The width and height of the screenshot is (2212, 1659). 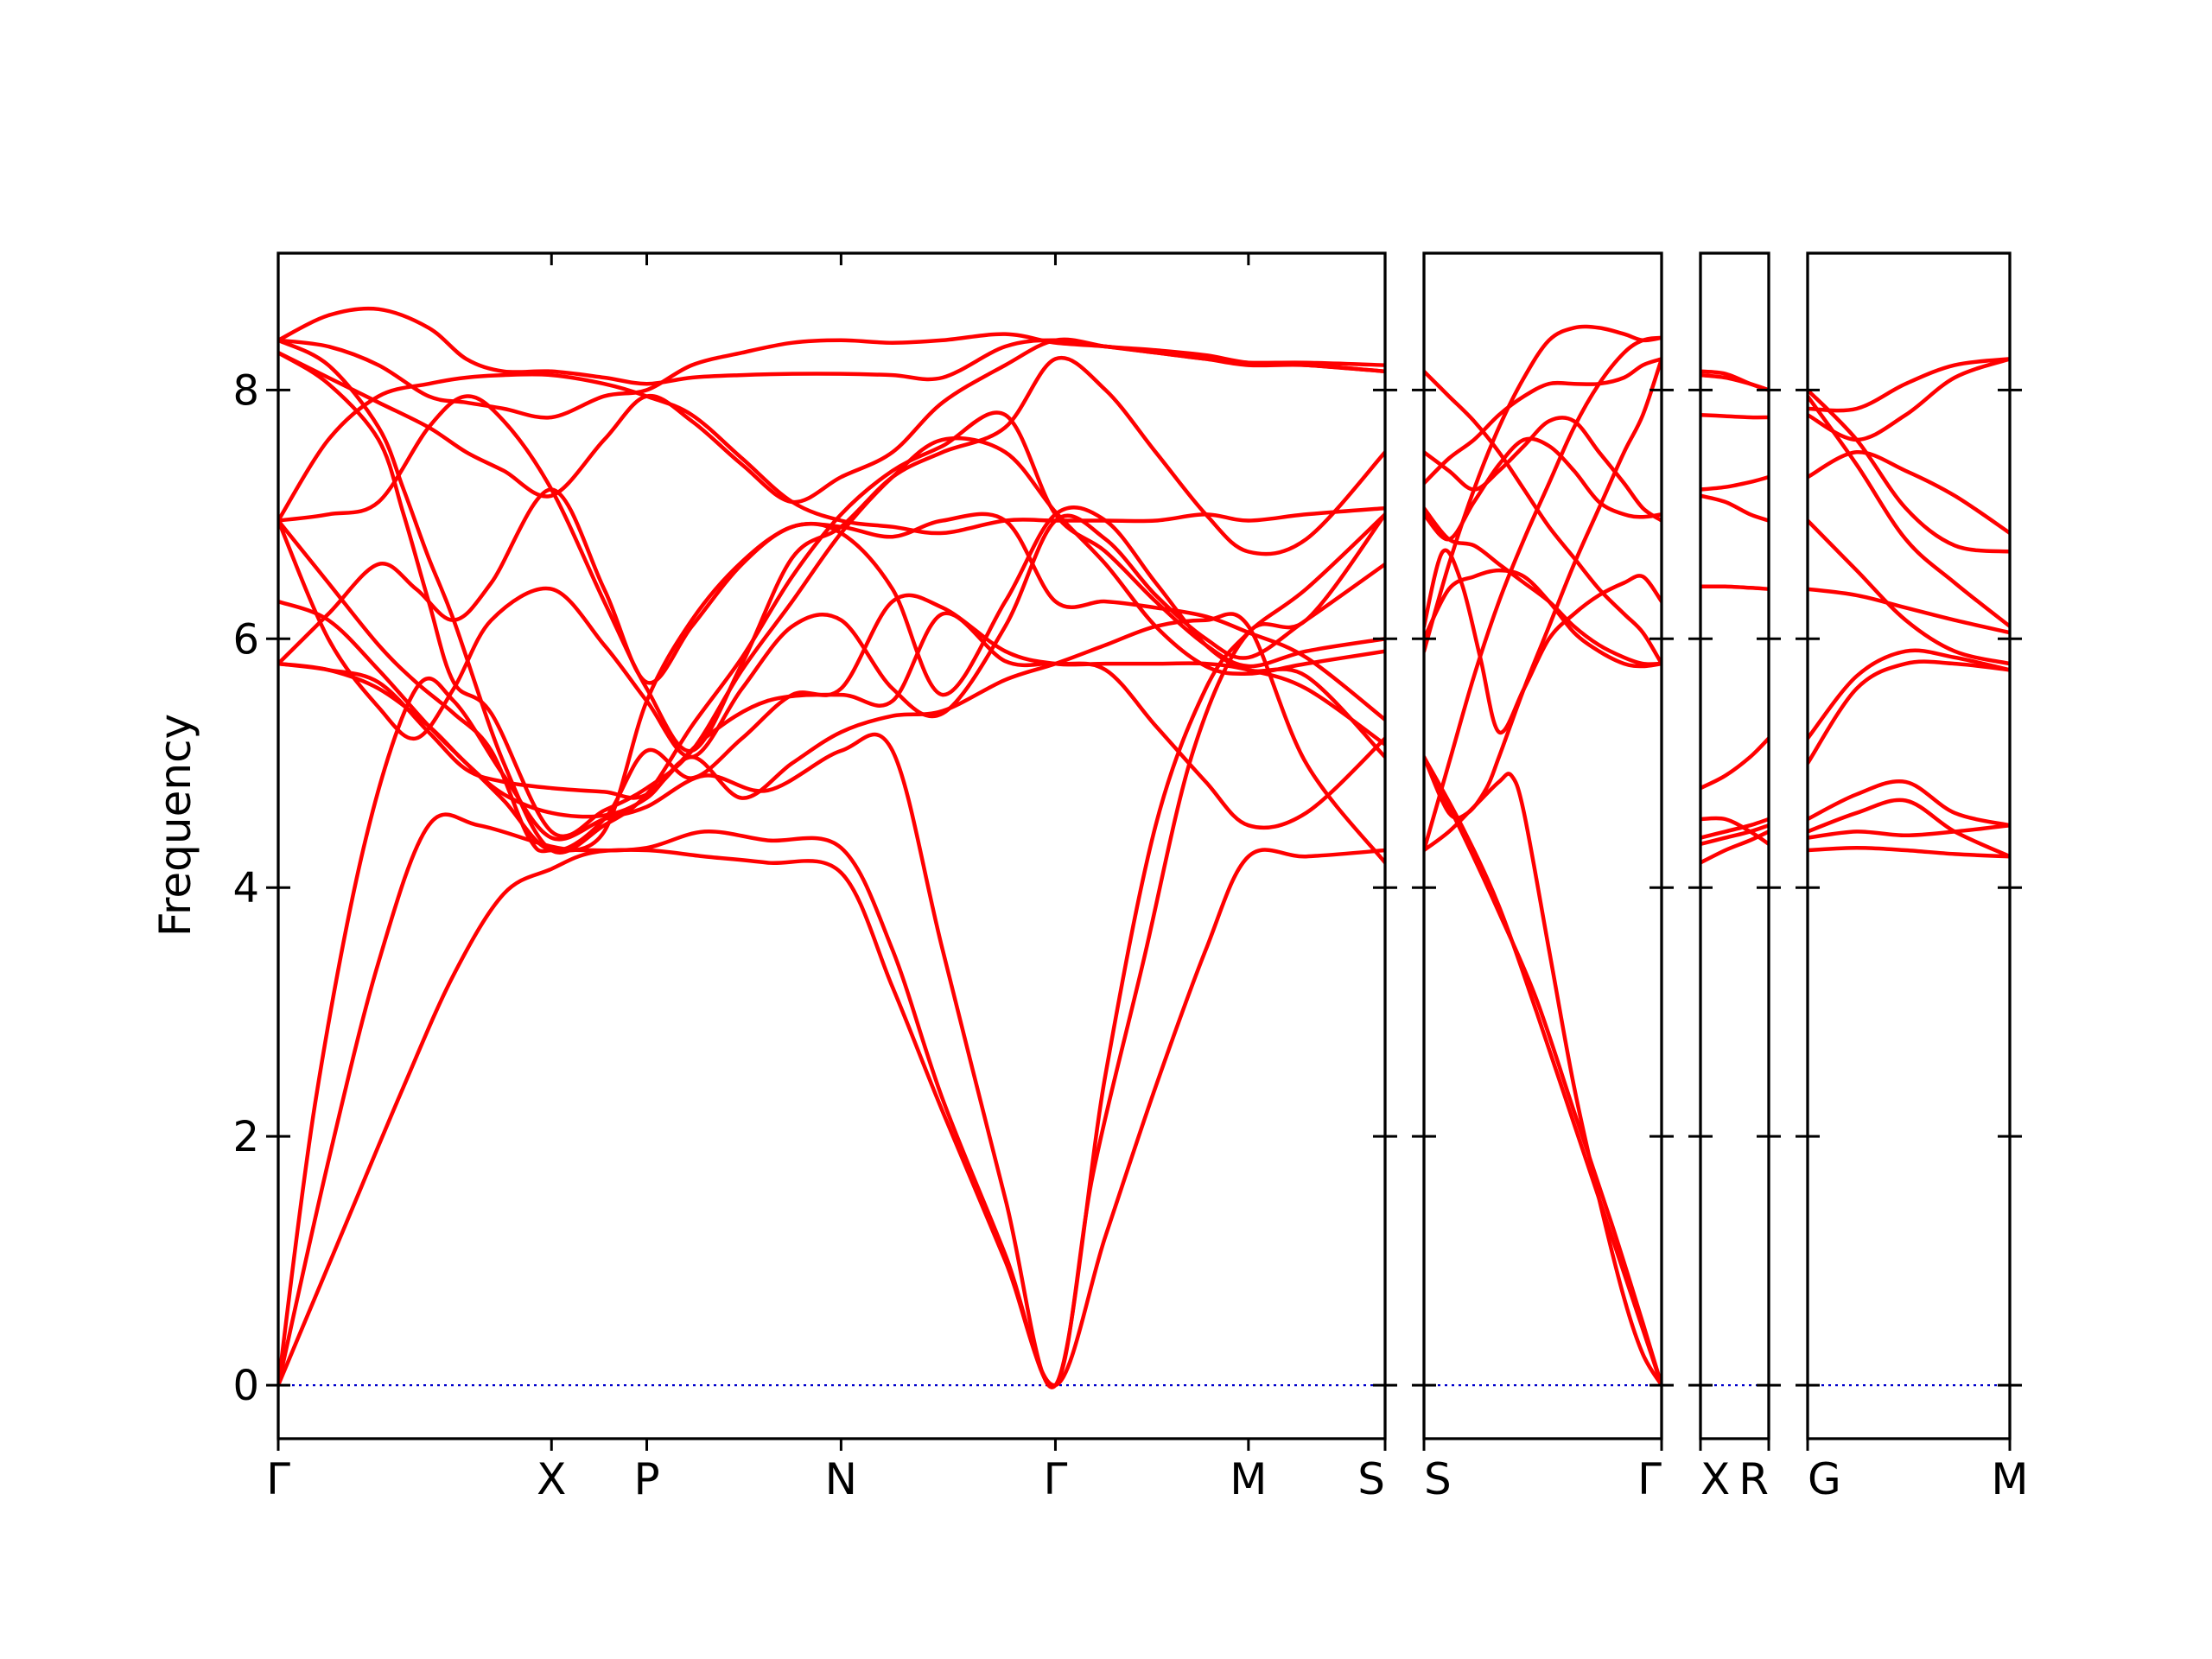 What do you see at coordinates (841, 1479) in the screenshot?
I see `x-tick-label: N` at bounding box center [841, 1479].